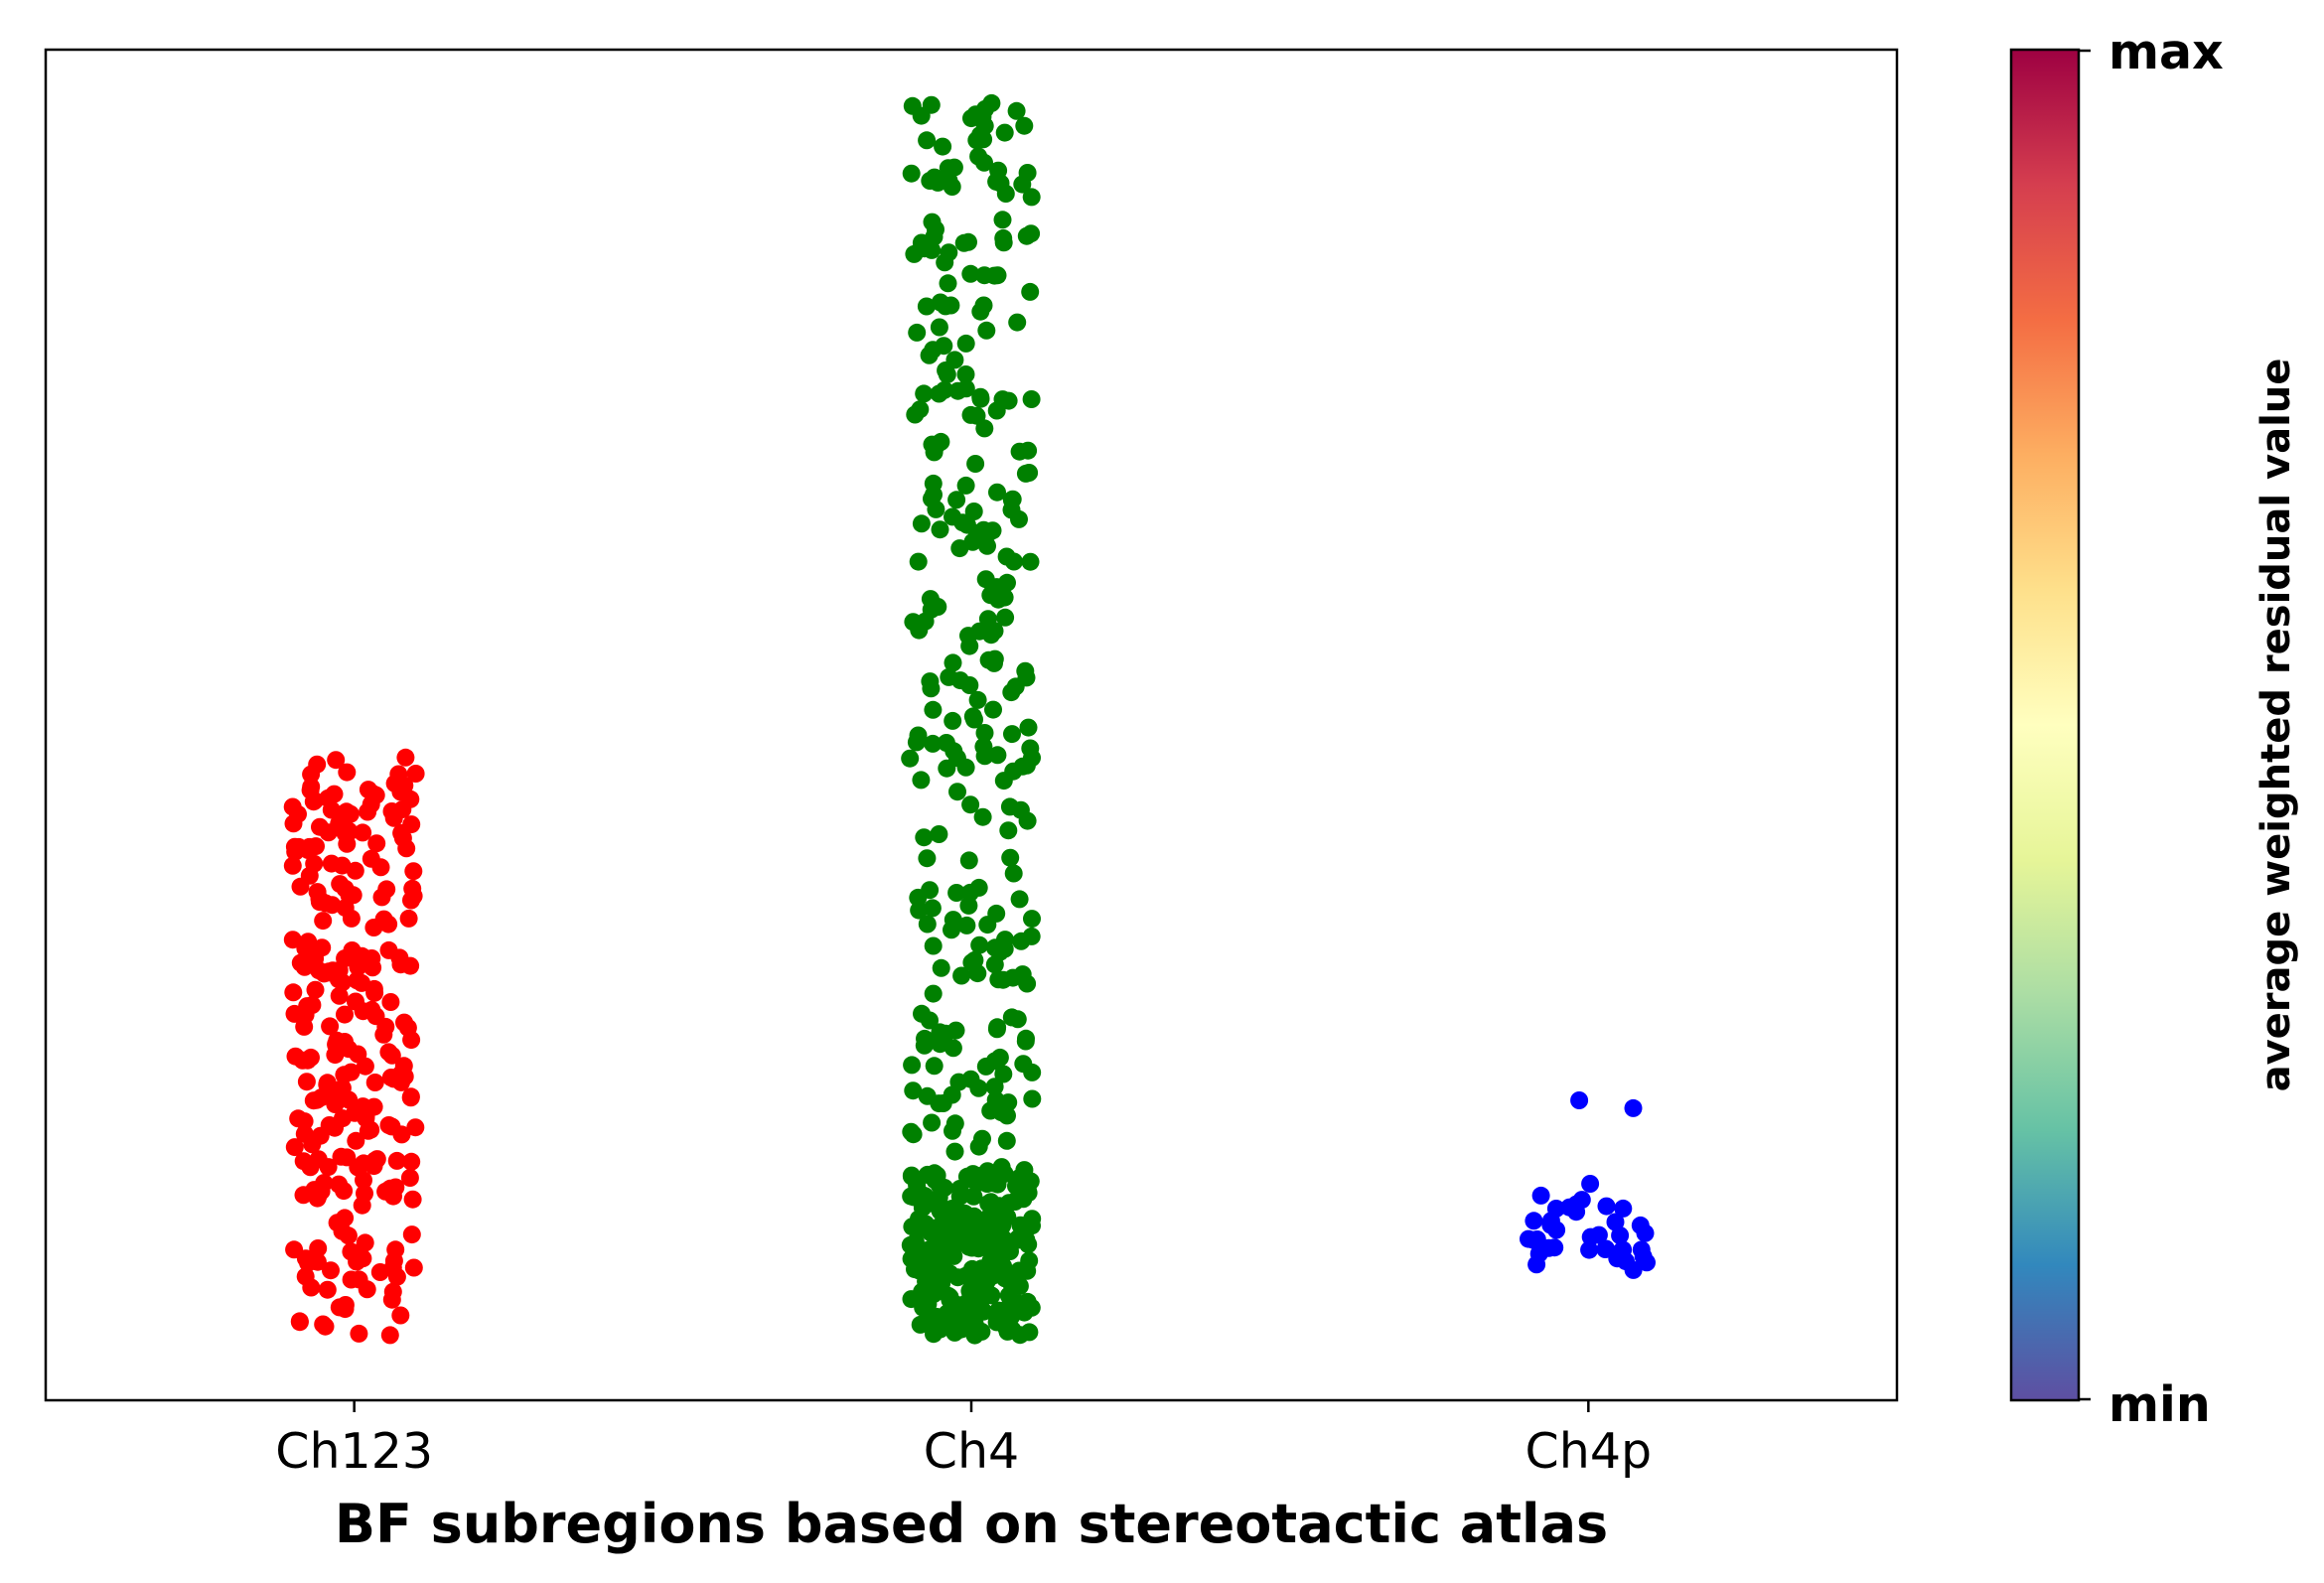 This screenshot has height=1583, width=2324. What do you see at coordinates (2045, 725) in the screenshot?
I see `colorbar` at bounding box center [2045, 725].